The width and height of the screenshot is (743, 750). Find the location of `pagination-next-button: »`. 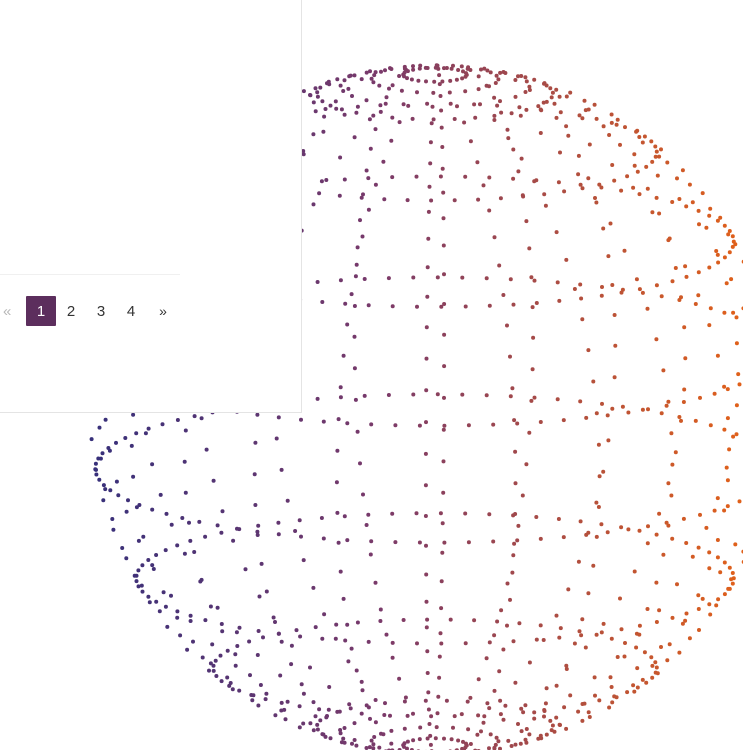

pagination-next-button: » is located at coordinates (163, 311).